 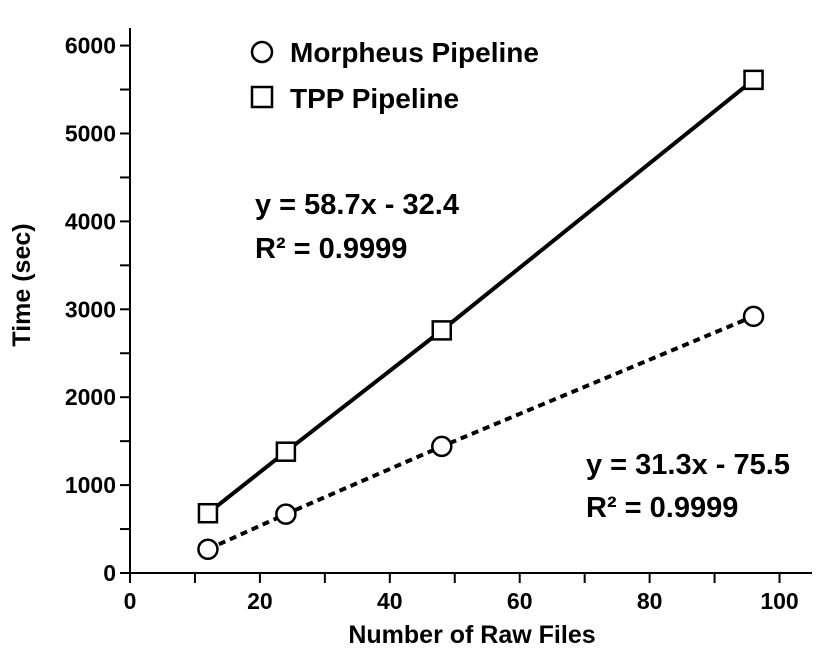 I want to click on legend-label-tpp: TPP Pipeline, so click(x=374, y=98).